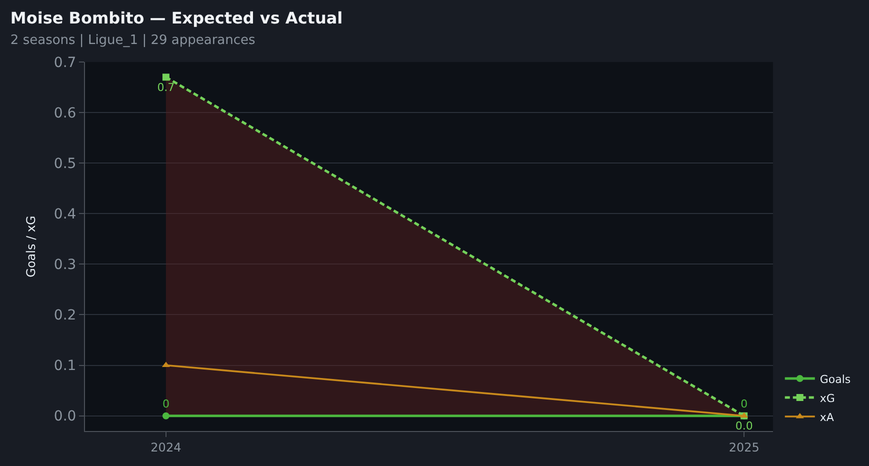 The image size is (869, 466). I want to click on legend-label: Goals, so click(835, 379).